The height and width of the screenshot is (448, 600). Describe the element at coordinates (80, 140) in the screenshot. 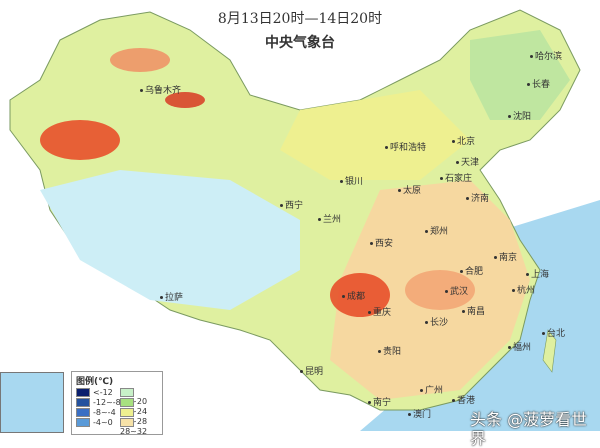

I see `hot-spot-tarim` at that location.